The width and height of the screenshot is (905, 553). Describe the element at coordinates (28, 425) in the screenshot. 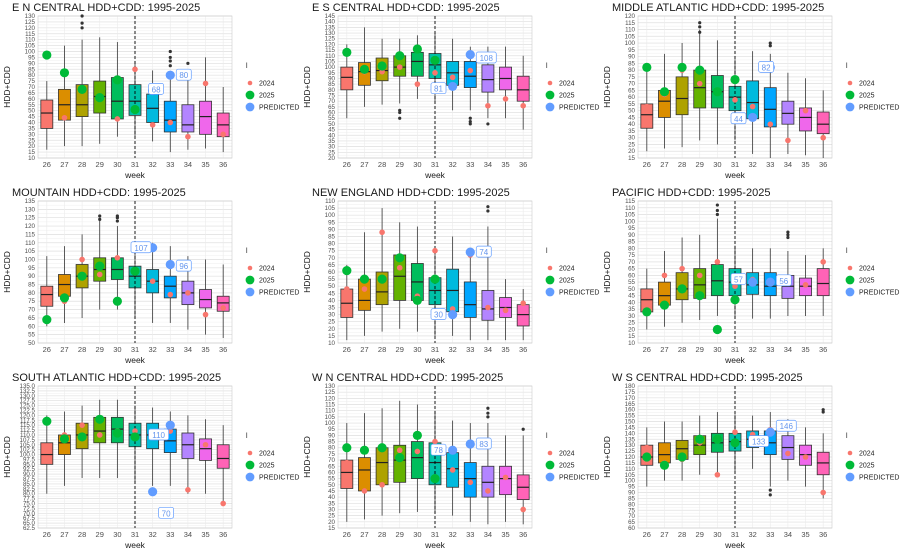

I see `y-tick-label: 115.0` at that location.